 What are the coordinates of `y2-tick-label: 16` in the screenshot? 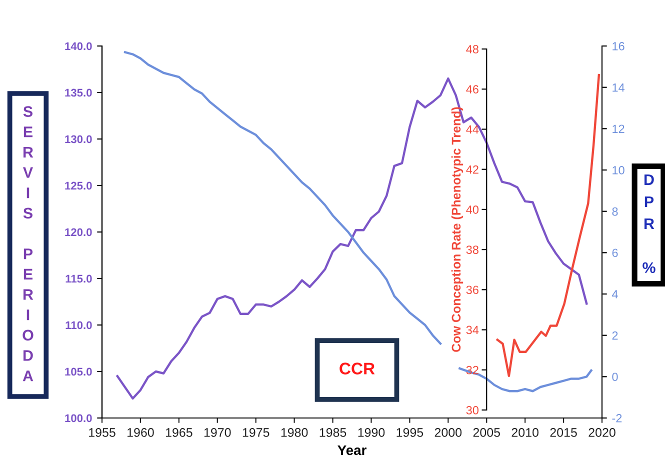 It's located at (618, 46).